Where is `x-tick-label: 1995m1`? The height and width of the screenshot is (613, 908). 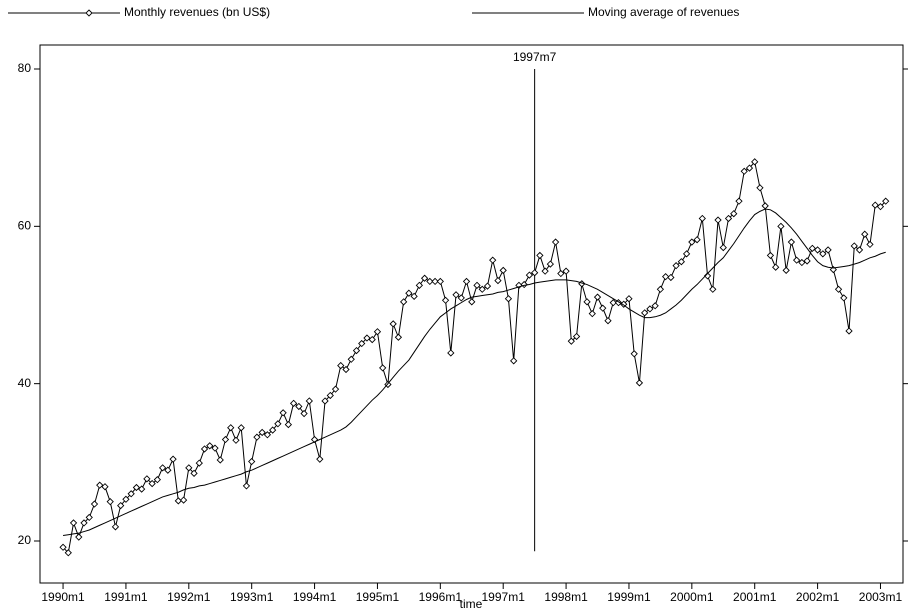 x-tick-label: 1995m1 is located at coordinates (378, 597).